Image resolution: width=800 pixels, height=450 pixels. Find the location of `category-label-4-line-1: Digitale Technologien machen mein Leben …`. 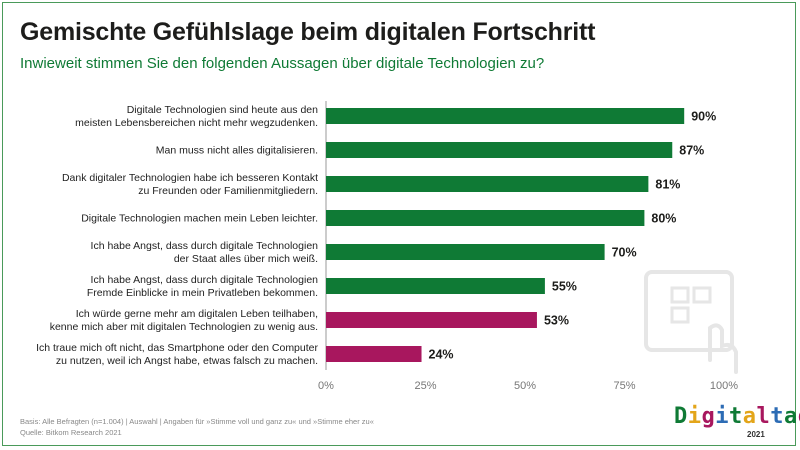

category-label-4-line-1: Digitale Technologien machen mein Leben … is located at coordinates (199, 219).